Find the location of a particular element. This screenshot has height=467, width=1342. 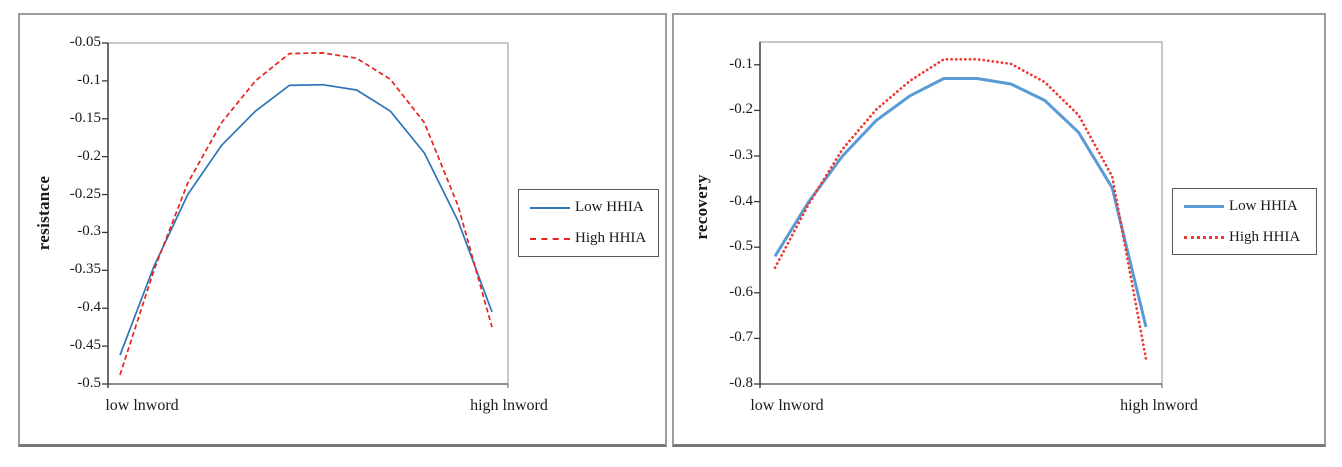

y-tick-label: -0.35 is located at coordinates (85, 269).